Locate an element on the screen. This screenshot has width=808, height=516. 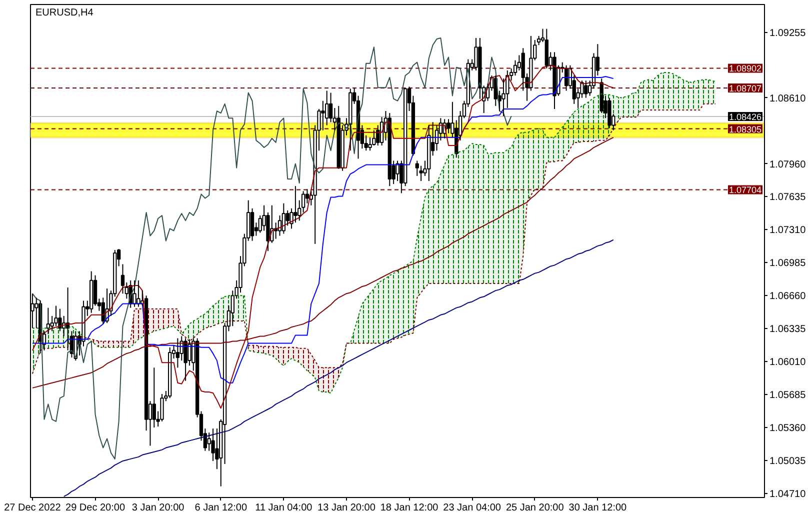
y-tick-label: 1.06335 is located at coordinates (788, 330).